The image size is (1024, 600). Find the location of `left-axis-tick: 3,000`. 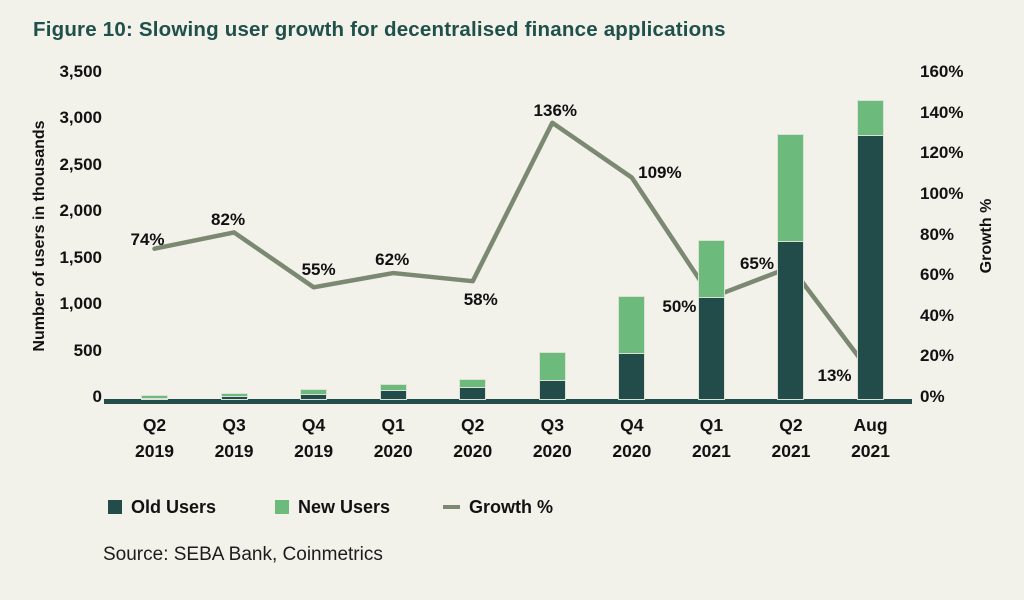

left-axis-tick: 3,000 is located at coordinates (80, 118).